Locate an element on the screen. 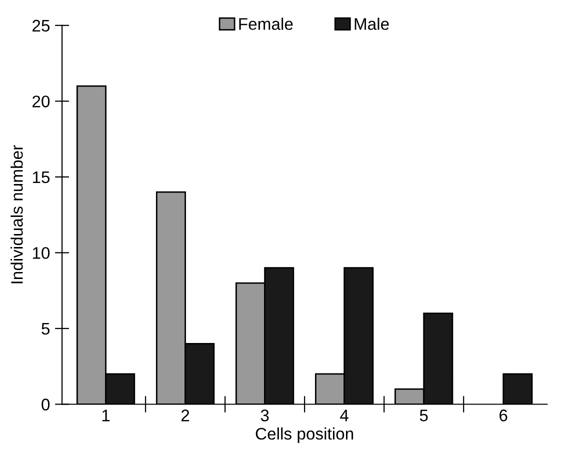  x-tick-label: 3 is located at coordinates (264, 416).